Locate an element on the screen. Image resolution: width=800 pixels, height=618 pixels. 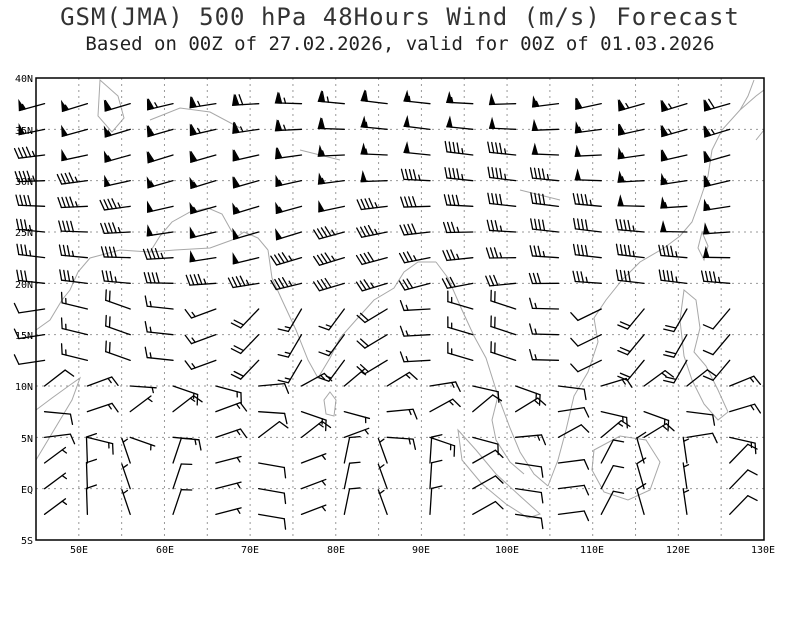
arabian-coast is located at coordinates (152, 281).